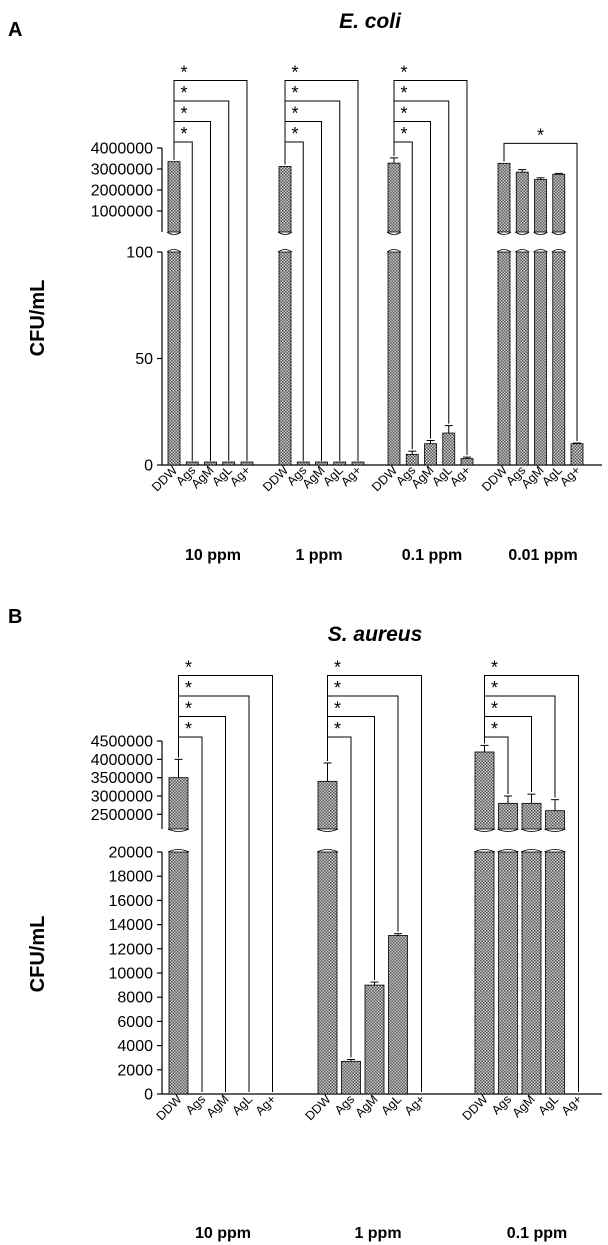 Image resolution: width=608 pixels, height=1245 pixels. I want to click on panel-b-y-tick-label: 2500000, so click(122, 815).